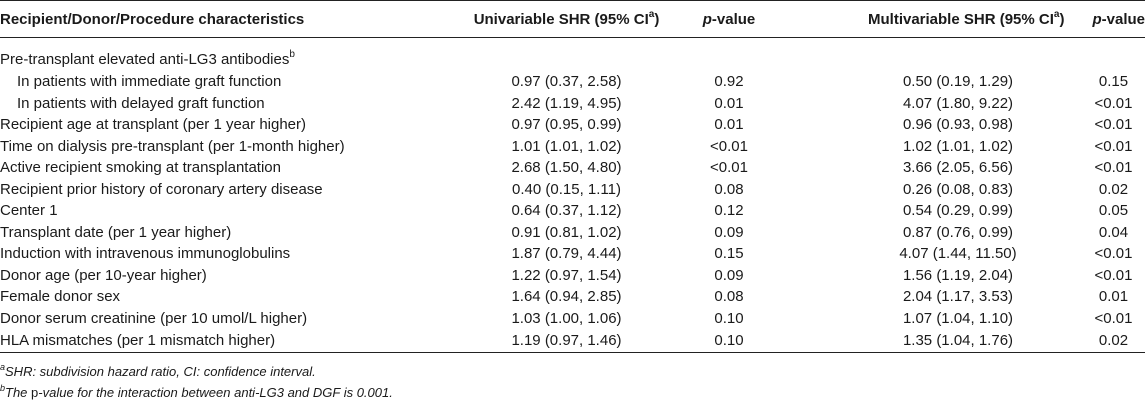 Image resolution: width=1145 pixels, height=403 pixels. What do you see at coordinates (958, 103) in the screenshot?
I see `multivariable-shr-cell: 4.07 (1.80, 9.22)` at bounding box center [958, 103].